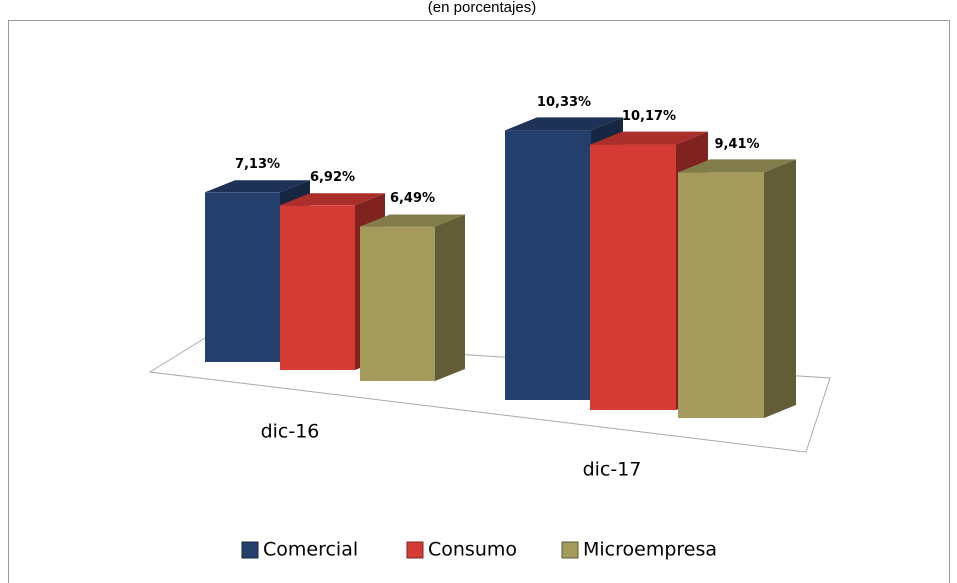 The height and width of the screenshot is (583, 957). I want to click on legend-label: Consumo, so click(472, 550).